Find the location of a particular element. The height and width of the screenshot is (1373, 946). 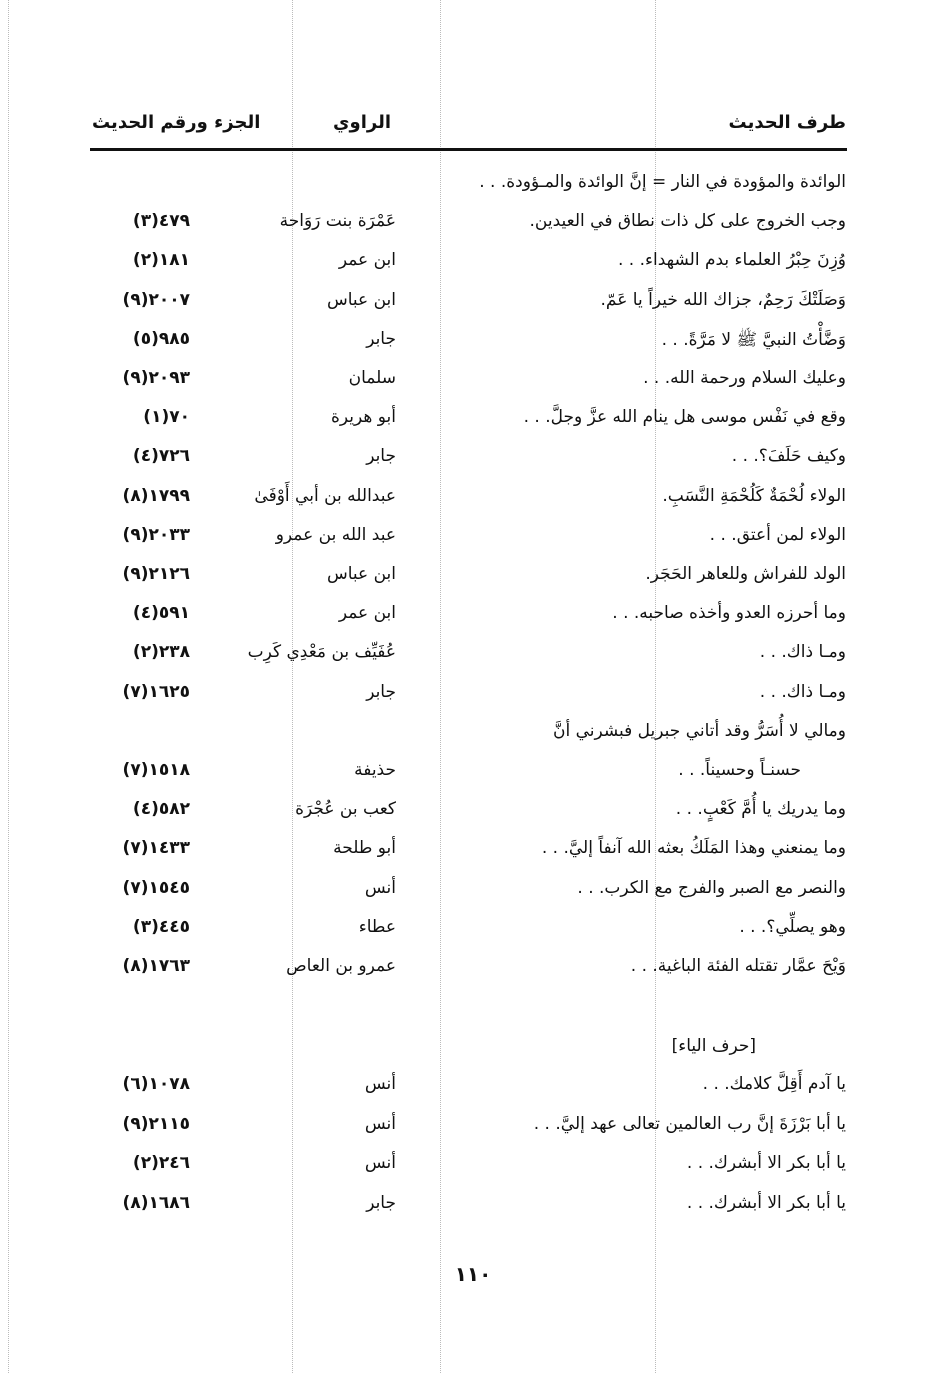

hadith-ref: ١٤٣٣(٧) is located at coordinates (156, 848).